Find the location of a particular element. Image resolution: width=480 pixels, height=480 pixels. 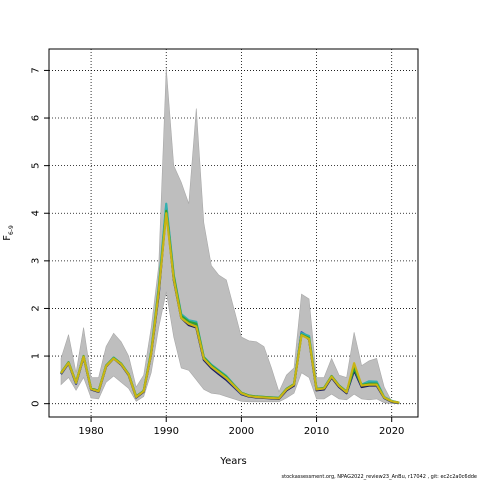

y-axis-label-main: F is located at coordinates (7, 238).